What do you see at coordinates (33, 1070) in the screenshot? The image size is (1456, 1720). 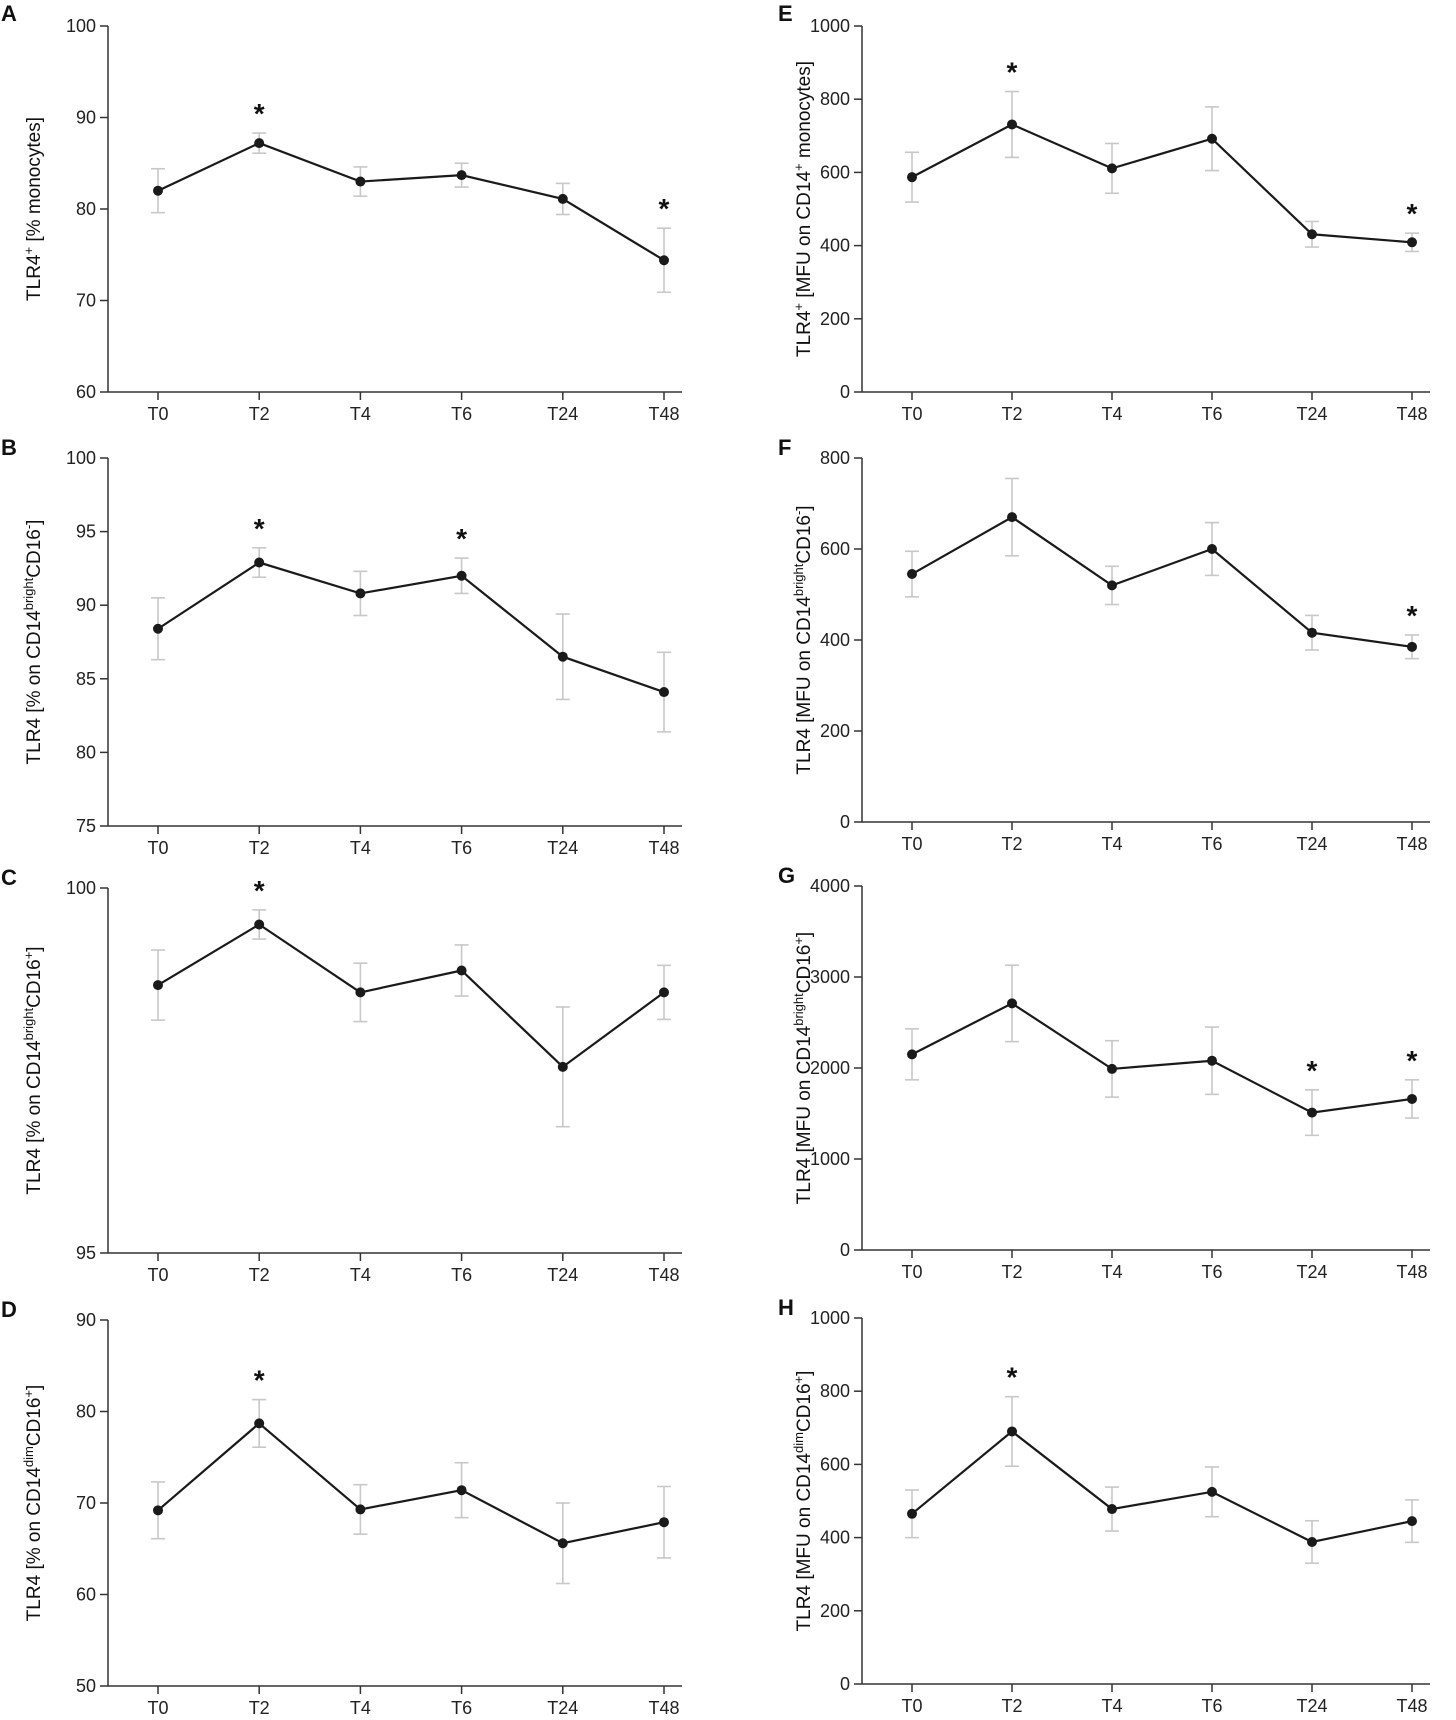 I see `y-axis-label: TLR4 [% on CD14brightCD16+]` at bounding box center [33, 1070].